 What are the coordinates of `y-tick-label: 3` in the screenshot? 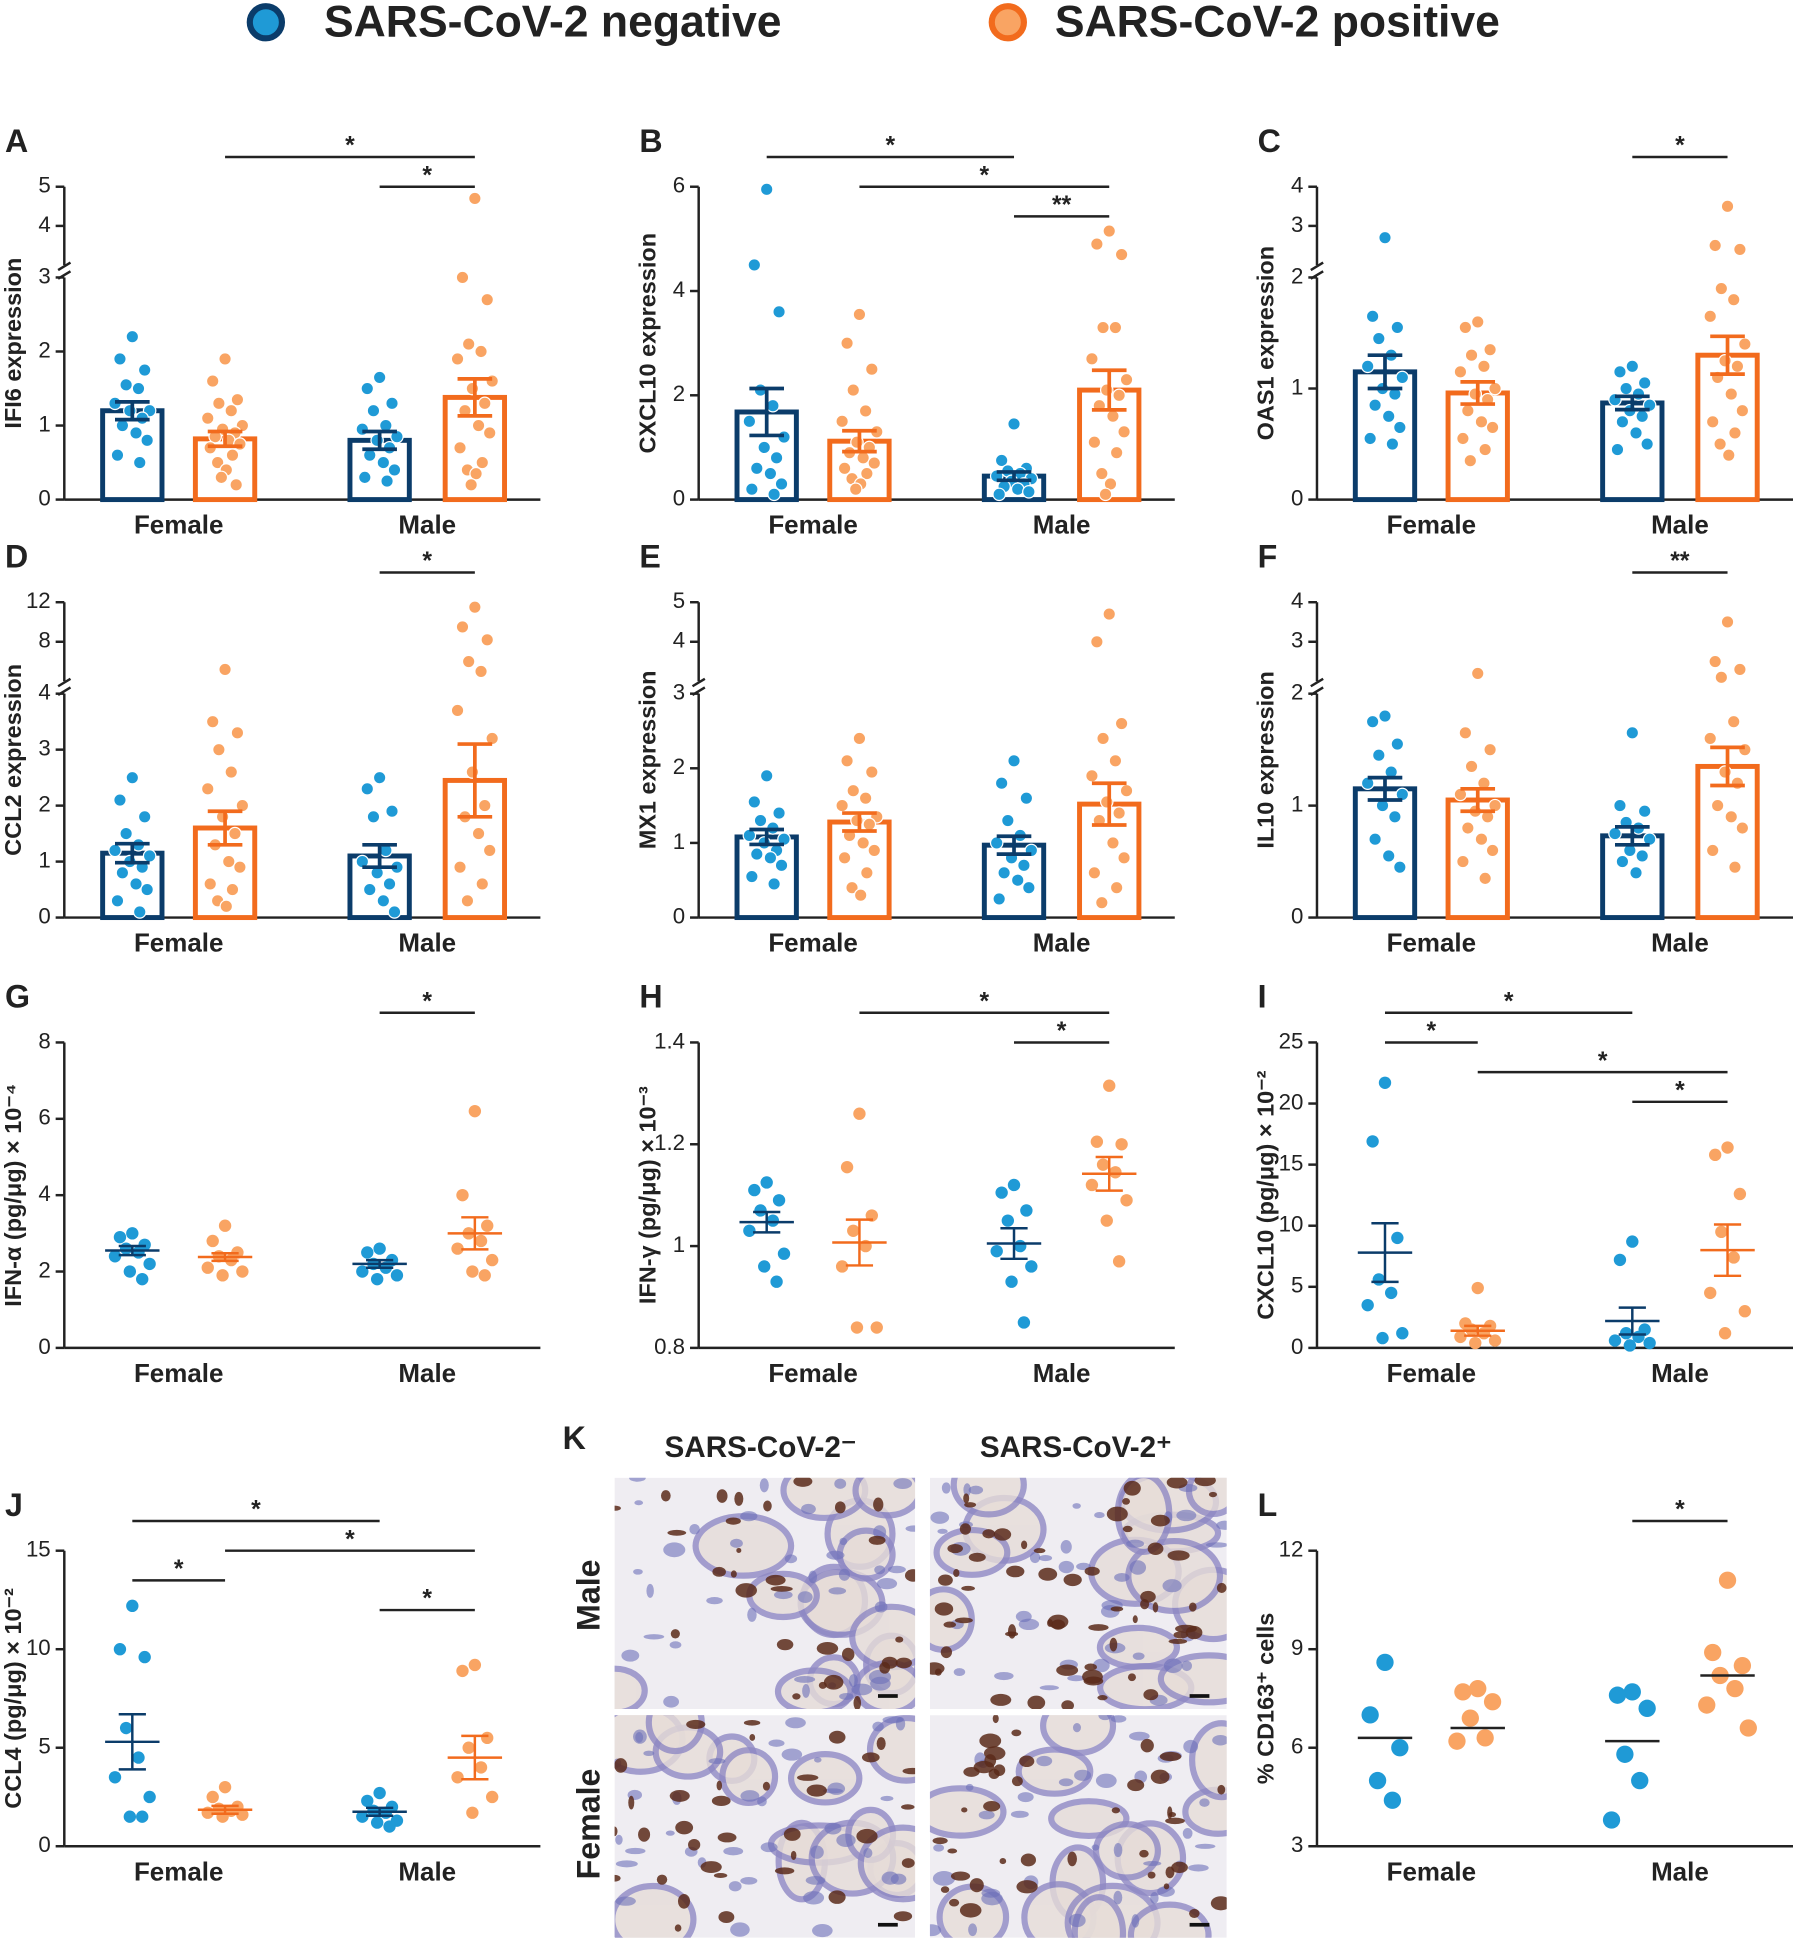 It's located at (44, 275).